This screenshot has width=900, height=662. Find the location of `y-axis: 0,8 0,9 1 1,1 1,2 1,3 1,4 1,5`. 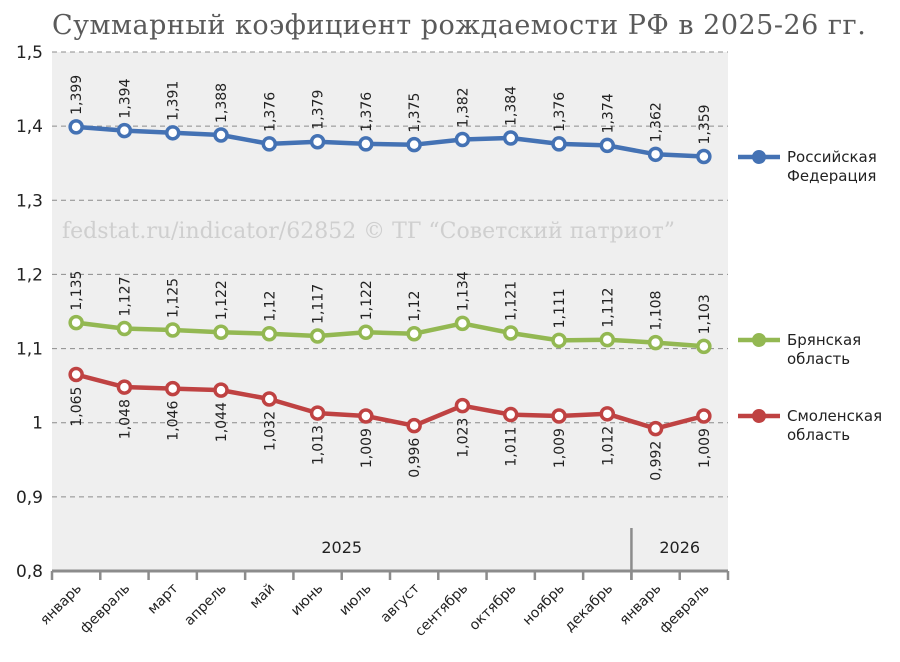

y-axis: 0,8 0,9 1 1,1 1,2 1,3 1,4 1,5 is located at coordinates (29, 312).